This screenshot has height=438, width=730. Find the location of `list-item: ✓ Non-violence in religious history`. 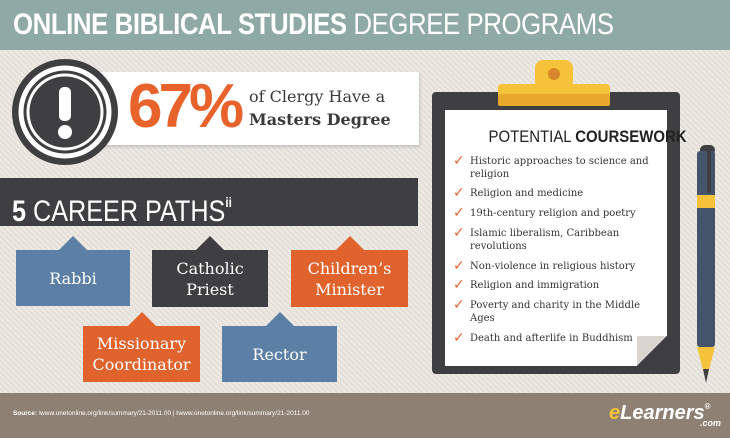

list-item: ✓ Non-violence in religious history is located at coordinates (558, 268).